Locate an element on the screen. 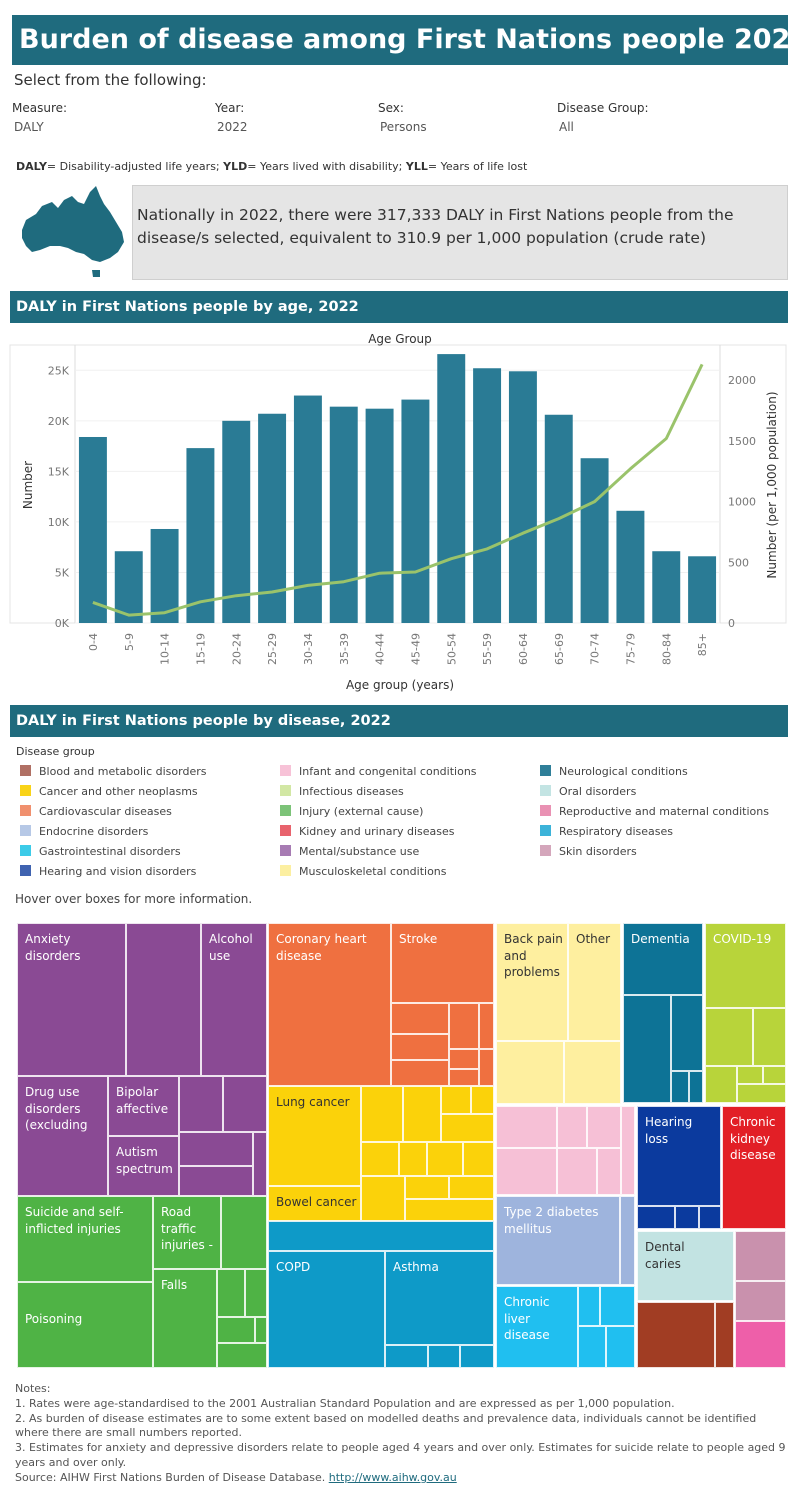 The width and height of the screenshot is (800, 1500). treemap-respiratory-strip is located at coordinates (381, 1236).